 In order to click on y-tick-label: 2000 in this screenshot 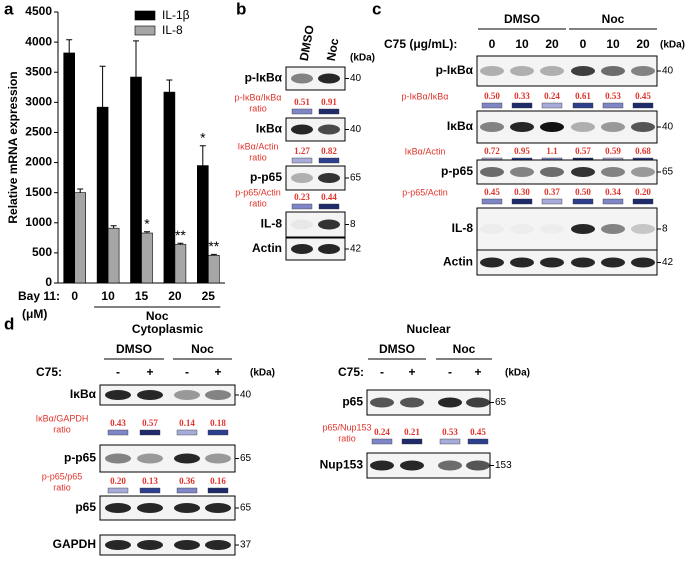, I will do `click(38, 162)`.